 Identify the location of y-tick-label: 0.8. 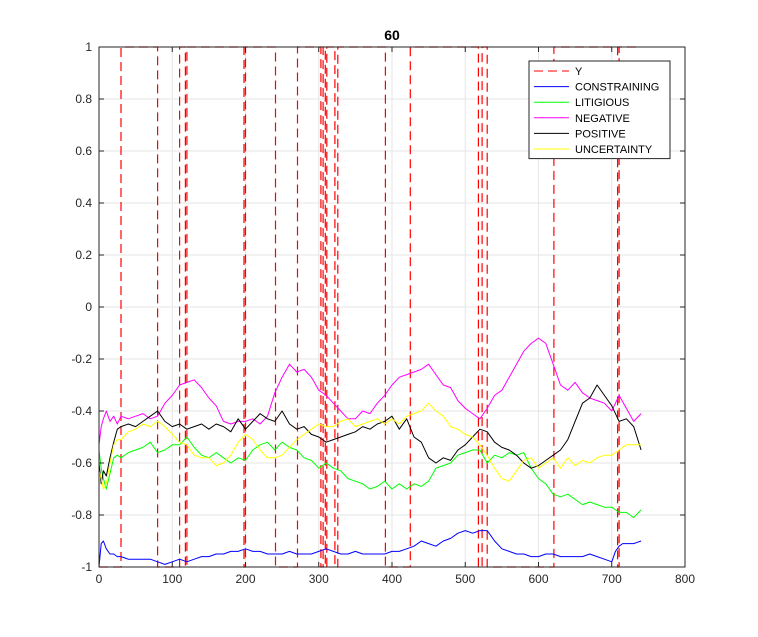
(83, 99).